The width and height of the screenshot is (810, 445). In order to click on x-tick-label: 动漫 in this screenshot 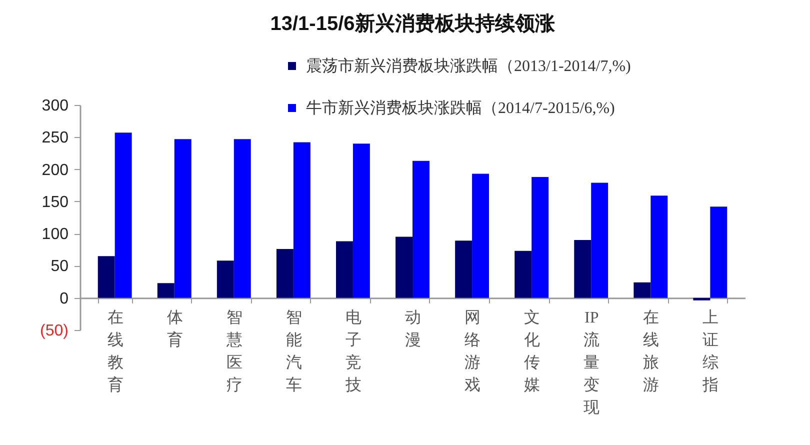, I will do `click(413, 329)`.